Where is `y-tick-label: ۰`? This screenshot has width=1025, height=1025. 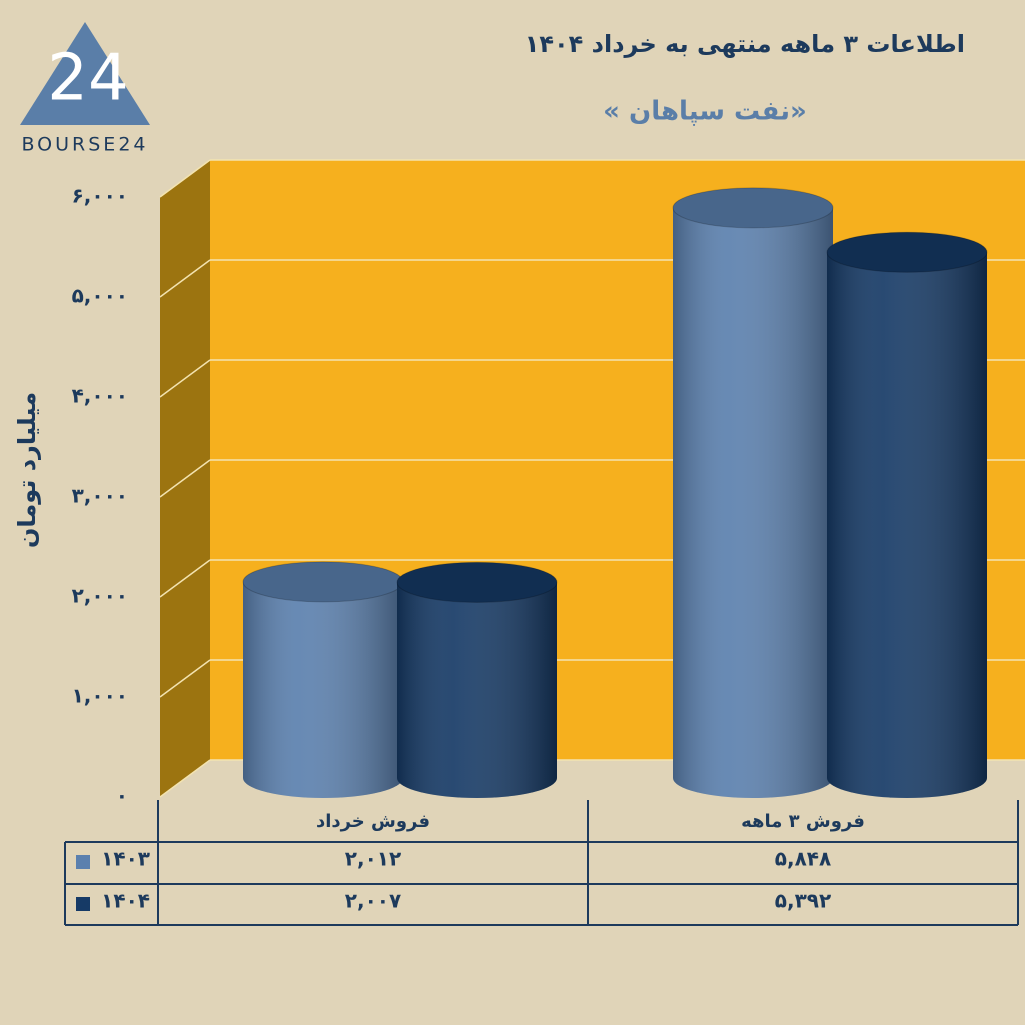 y-tick-label: ۰ is located at coordinates (122, 796).